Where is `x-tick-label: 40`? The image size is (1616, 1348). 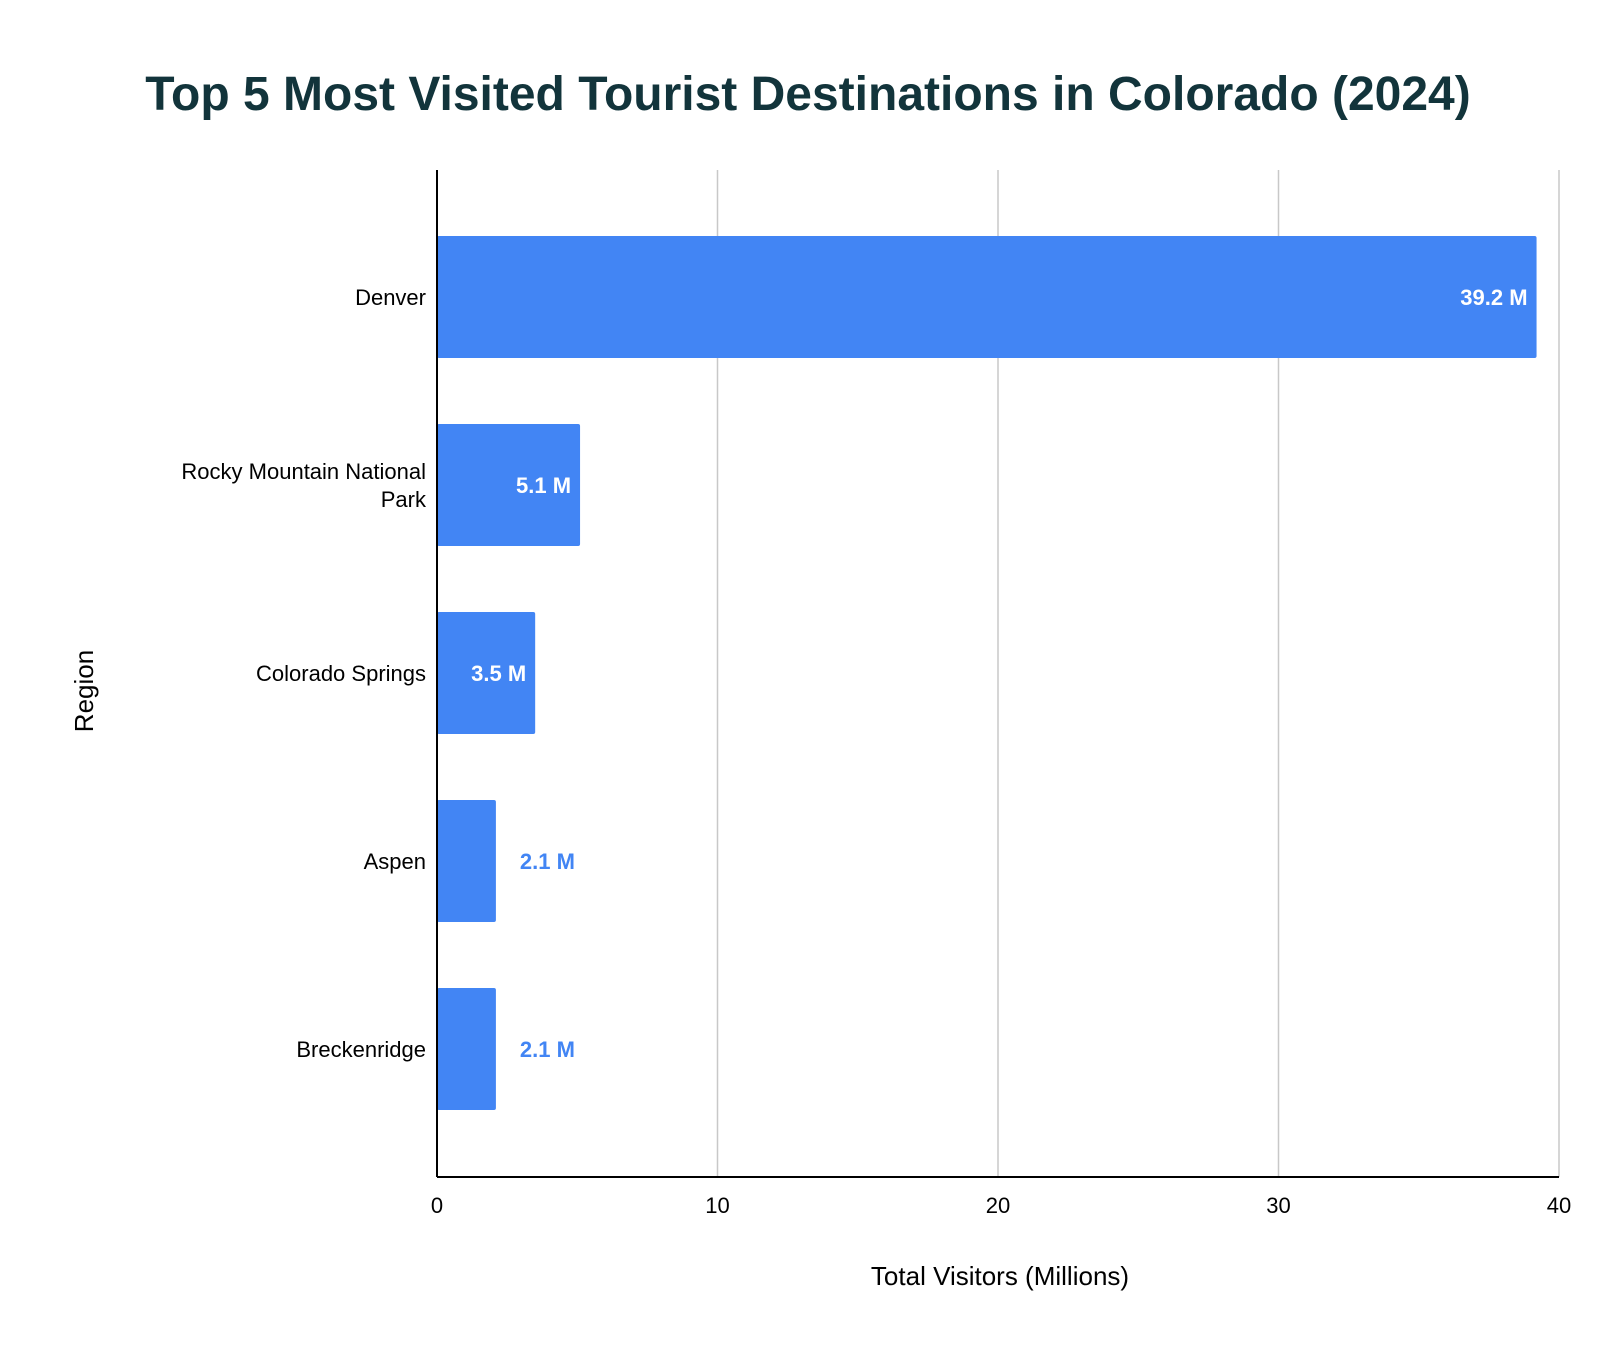 x-tick-label: 40 is located at coordinates (1559, 1205).